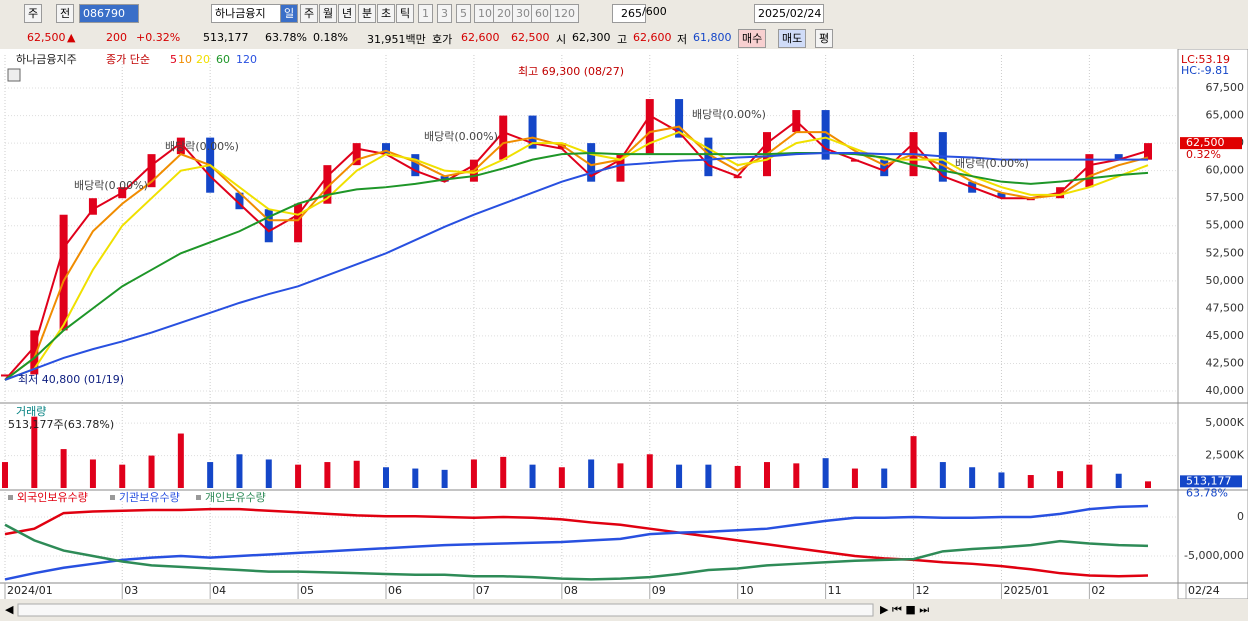  What do you see at coordinates (824, 38) in the screenshot?
I see `avg-button: 평` at bounding box center [824, 38].